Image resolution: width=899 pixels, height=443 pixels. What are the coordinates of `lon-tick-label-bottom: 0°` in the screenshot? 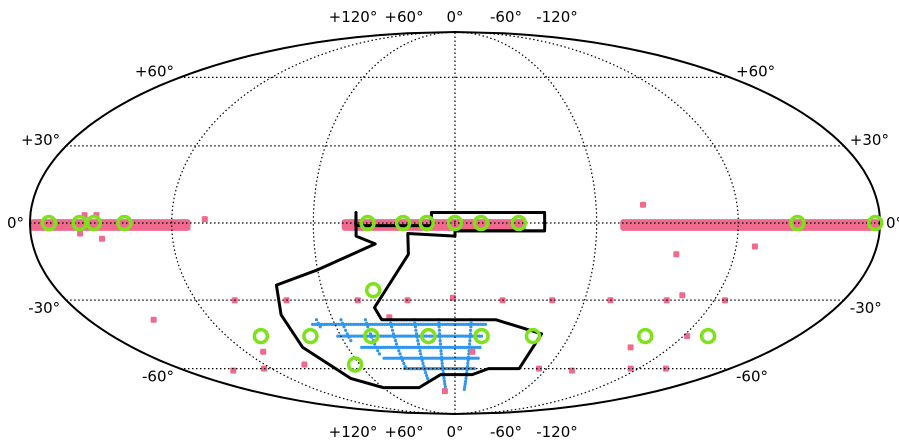 It's located at (454, 432).